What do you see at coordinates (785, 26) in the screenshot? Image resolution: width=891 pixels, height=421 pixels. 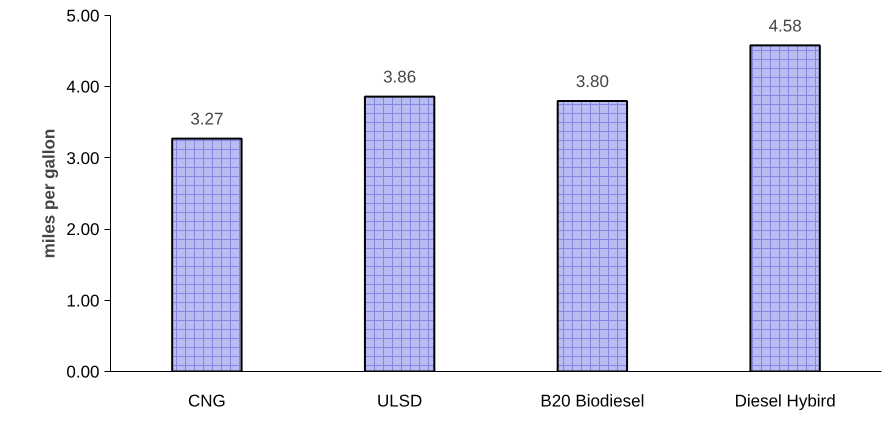 I see `data-label: 4.58` at bounding box center [785, 26].